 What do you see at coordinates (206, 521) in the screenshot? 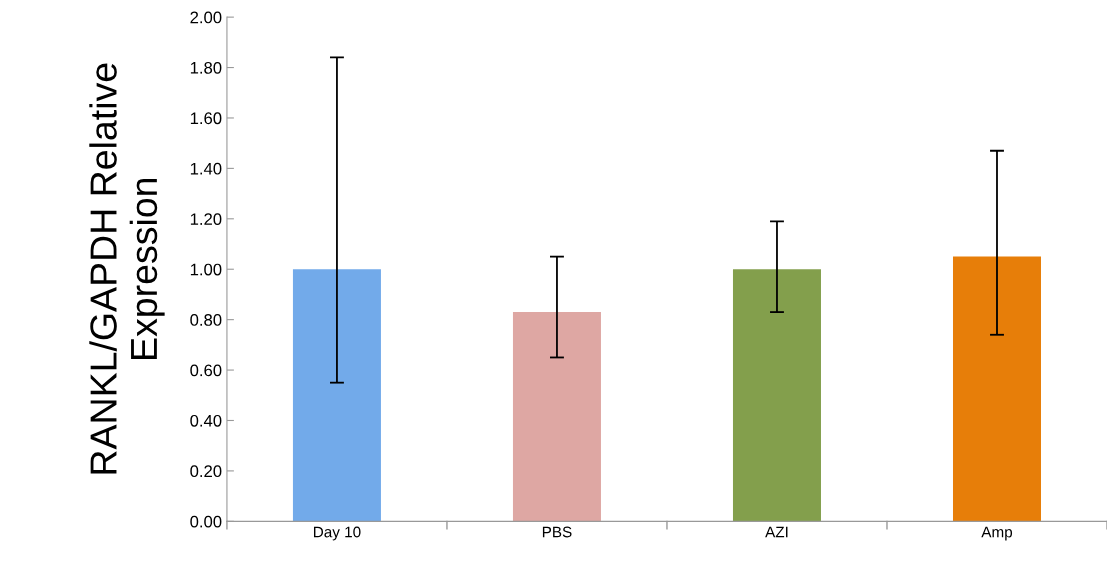
I see `y-tick-label: 0.00` at bounding box center [206, 521].